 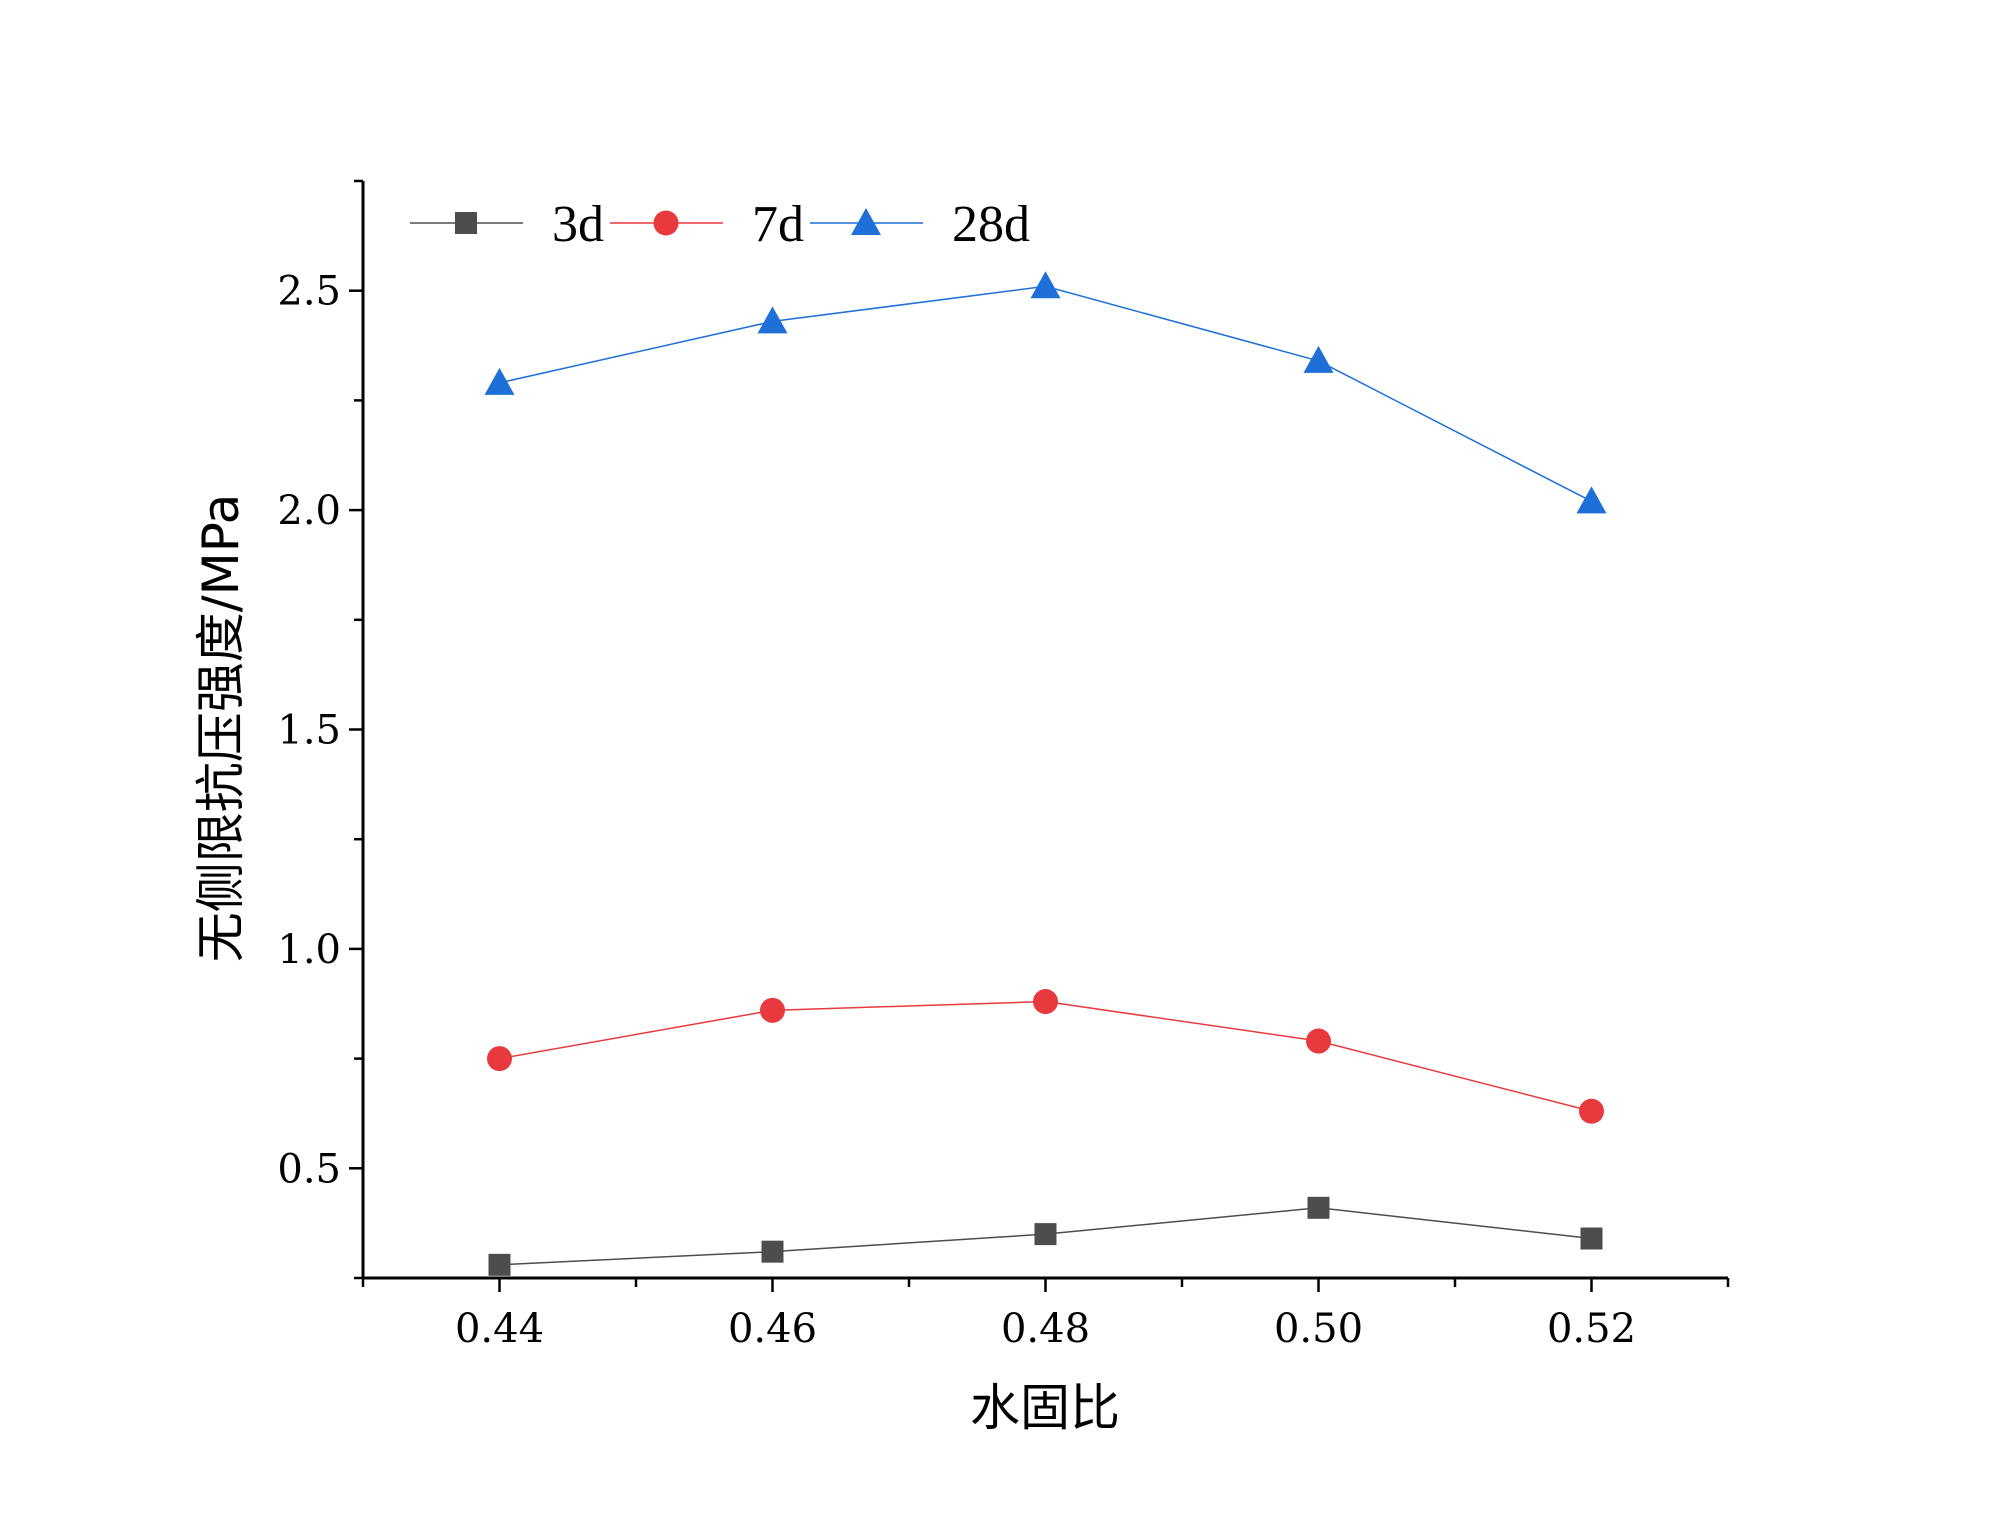 I want to click on x-tick-label: 0.52, so click(x=1591, y=1329).